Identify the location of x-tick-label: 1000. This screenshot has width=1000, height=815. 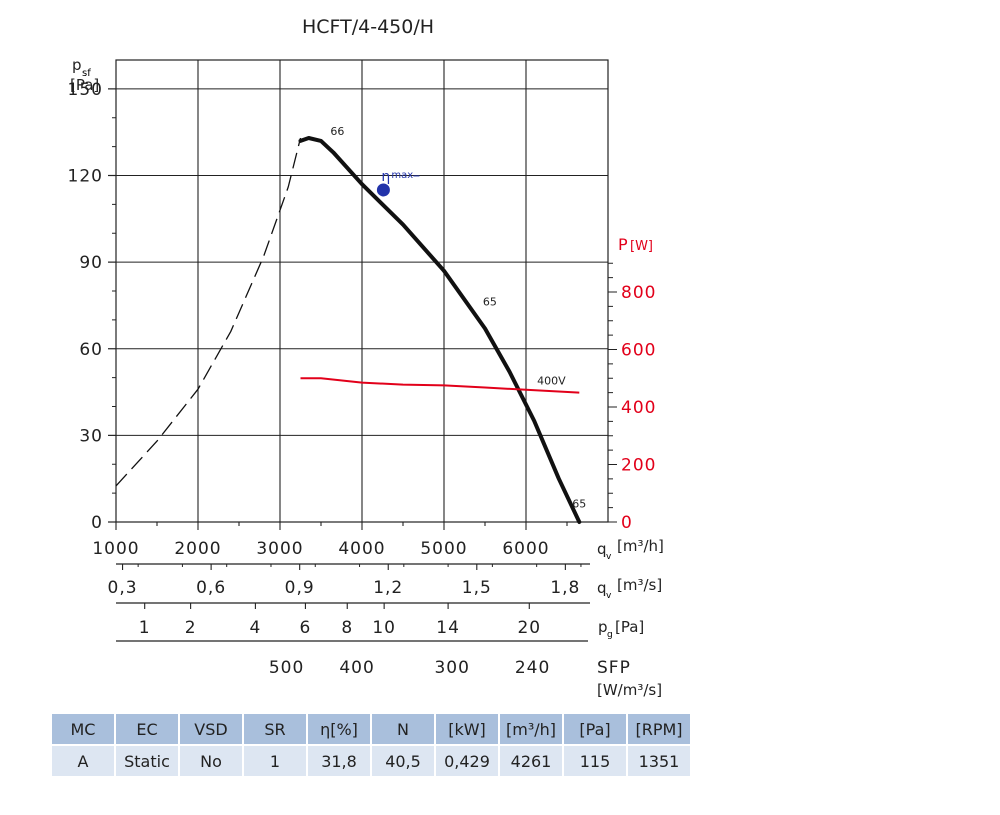
(115, 549).